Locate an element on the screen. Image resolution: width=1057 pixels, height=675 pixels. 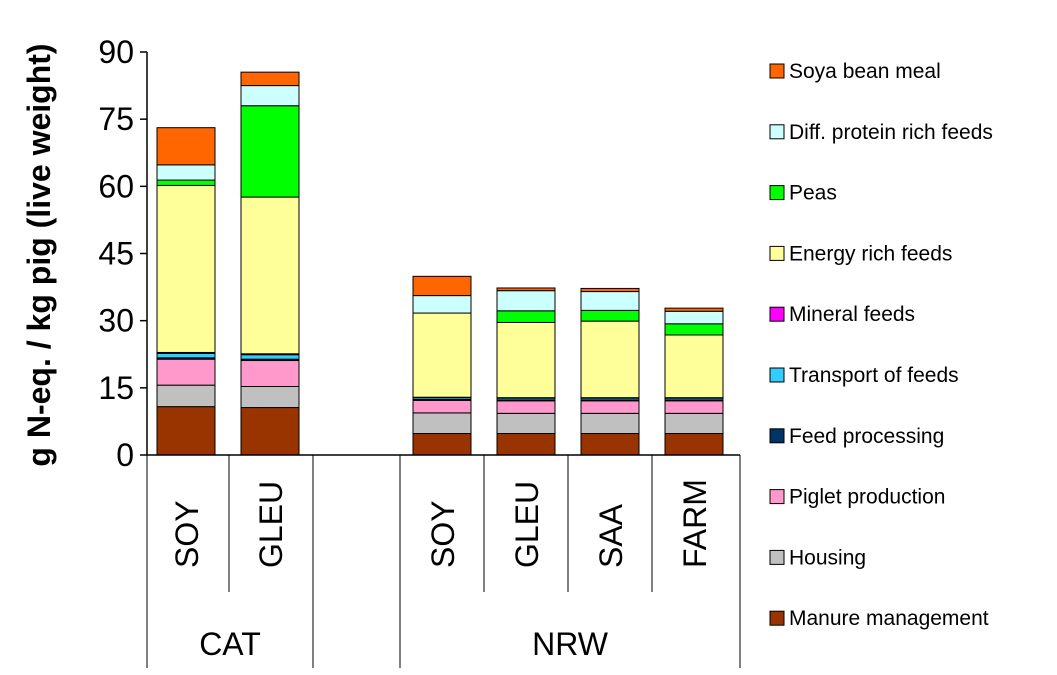
legend-label: Piglet production is located at coordinates (867, 497).